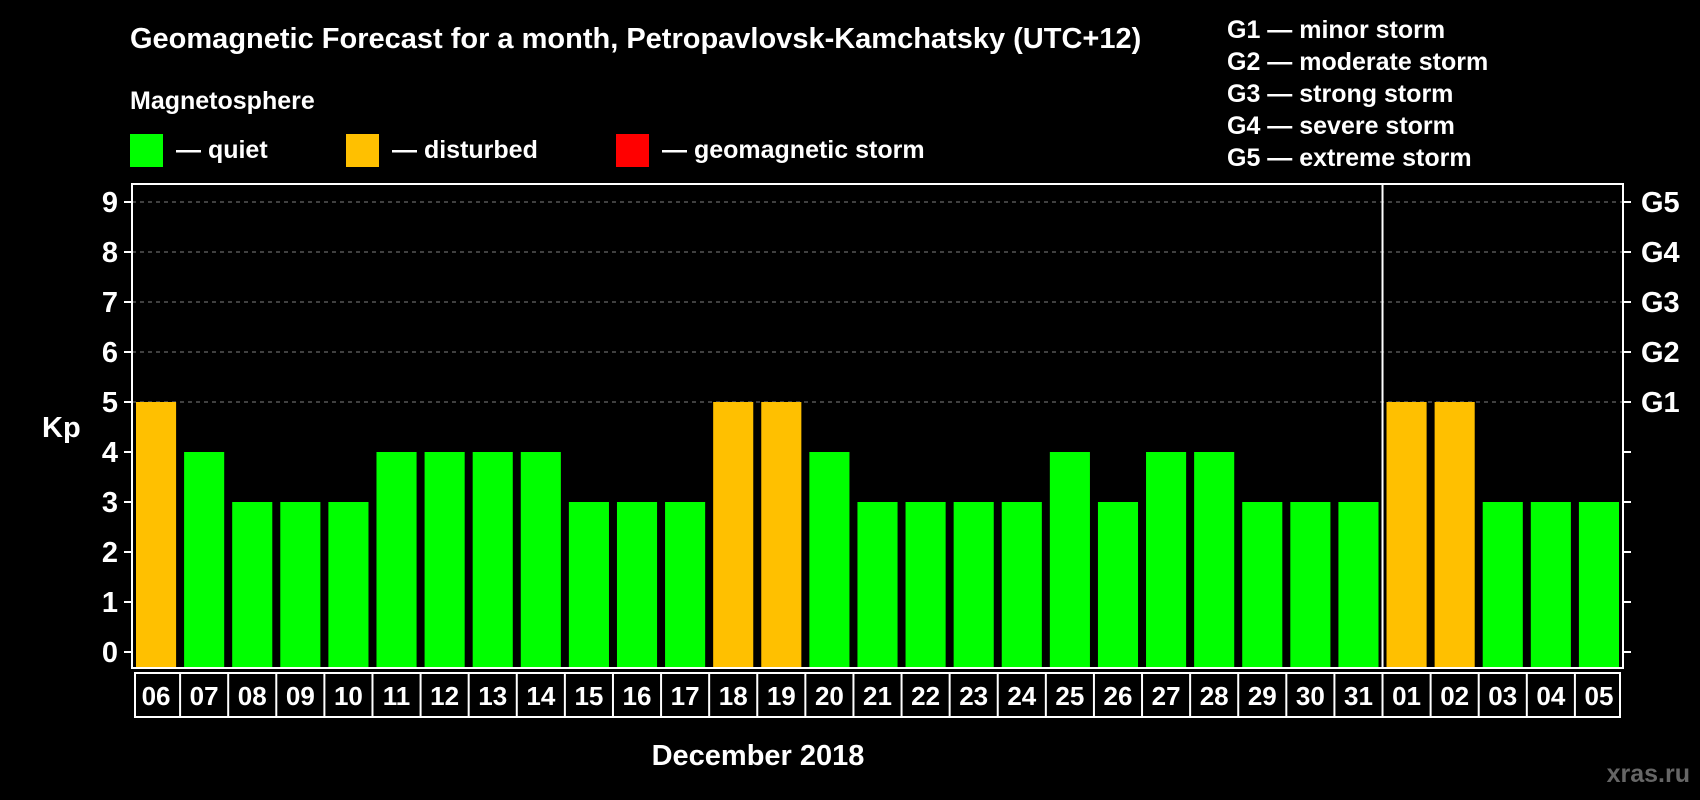  I want to click on x-tick-label: 22, so click(925, 696).